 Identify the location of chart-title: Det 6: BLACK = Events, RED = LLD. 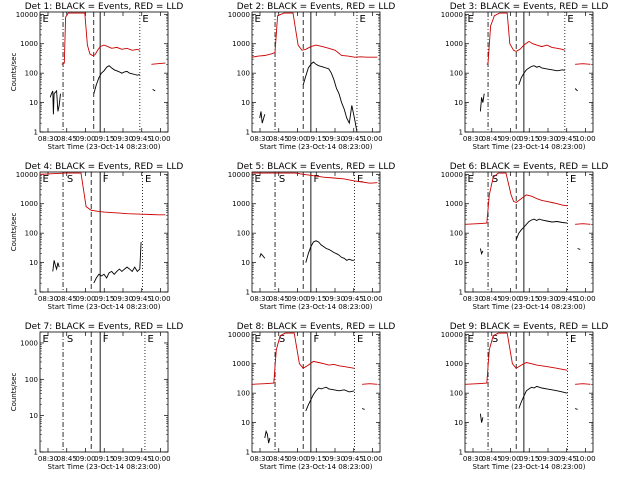
(529, 167).